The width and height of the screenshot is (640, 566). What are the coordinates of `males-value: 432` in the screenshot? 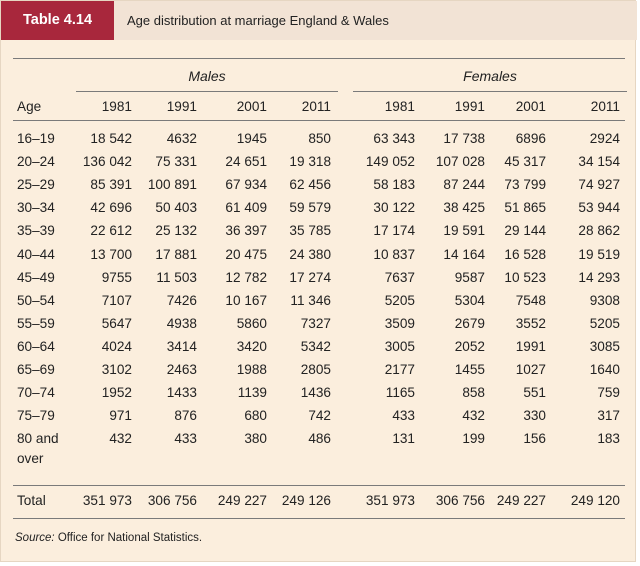 It's located at (120, 438).